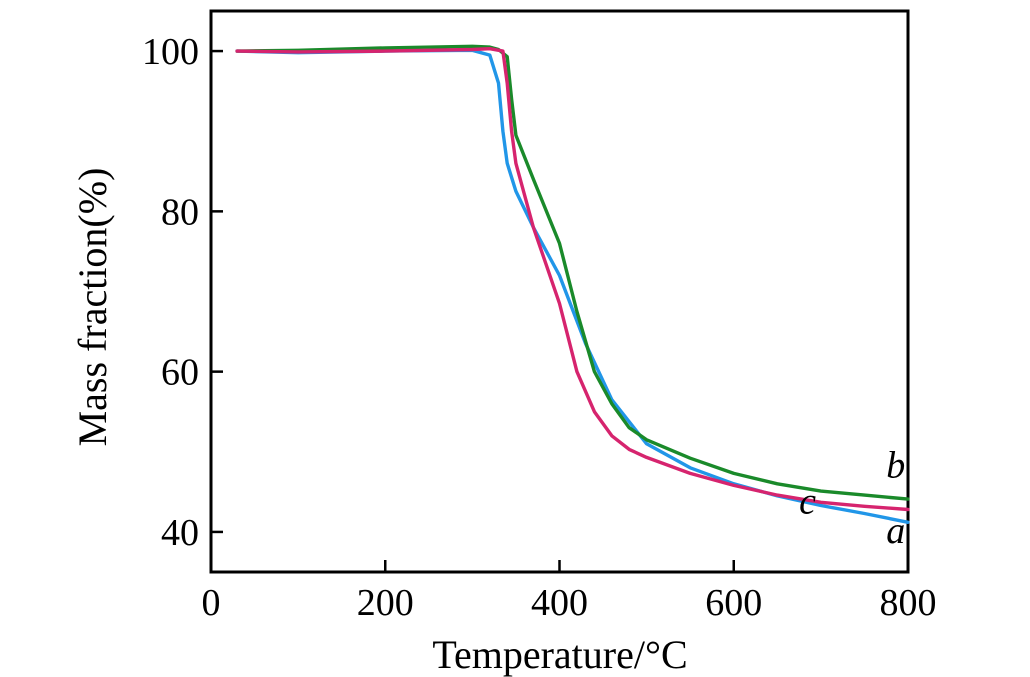 This screenshot has height=677, width=1030. Describe the element at coordinates (733, 603) in the screenshot. I see `x-tick-label-600: 600` at that location.